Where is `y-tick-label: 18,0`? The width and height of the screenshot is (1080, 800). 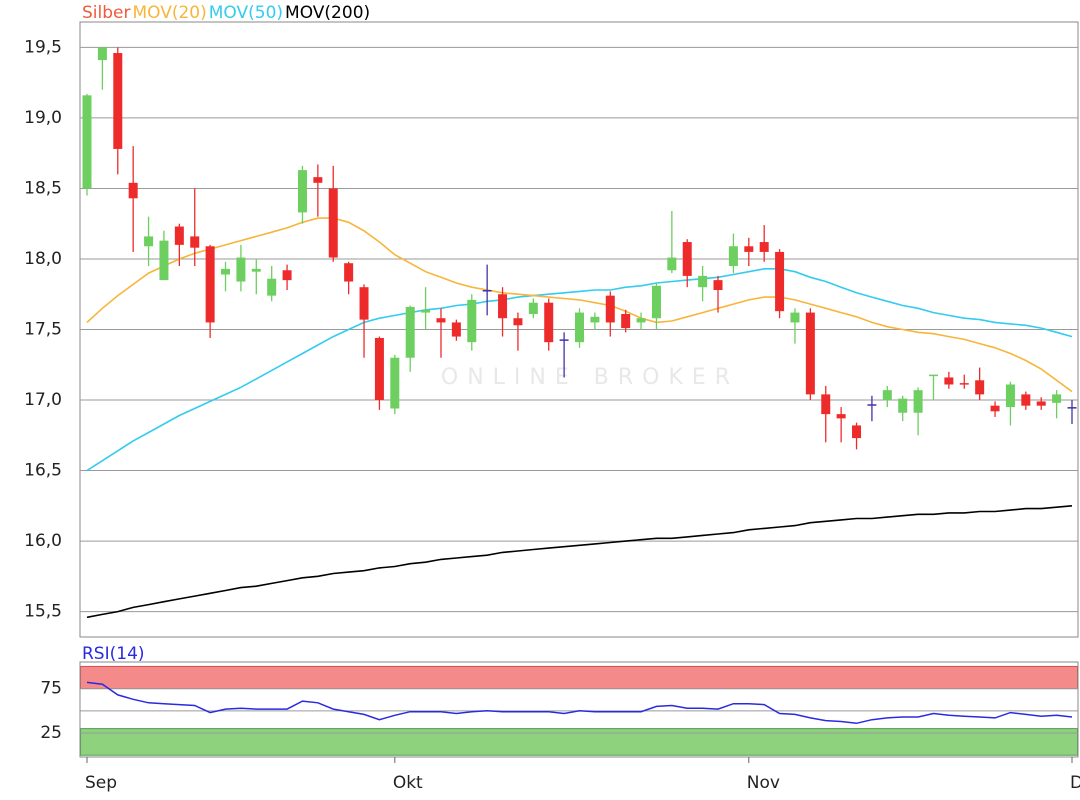
y-tick-label: 18,0 is located at coordinates (43, 259).